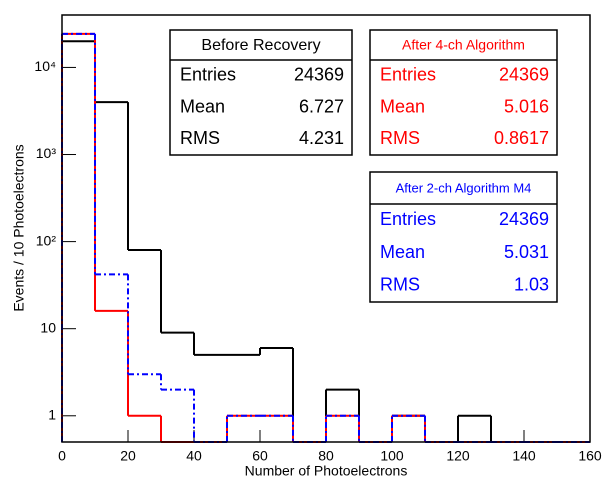 The height and width of the screenshot is (483, 607). Describe the element at coordinates (46, 240) in the screenshot. I see `y-tick-label: 10²` at that location.